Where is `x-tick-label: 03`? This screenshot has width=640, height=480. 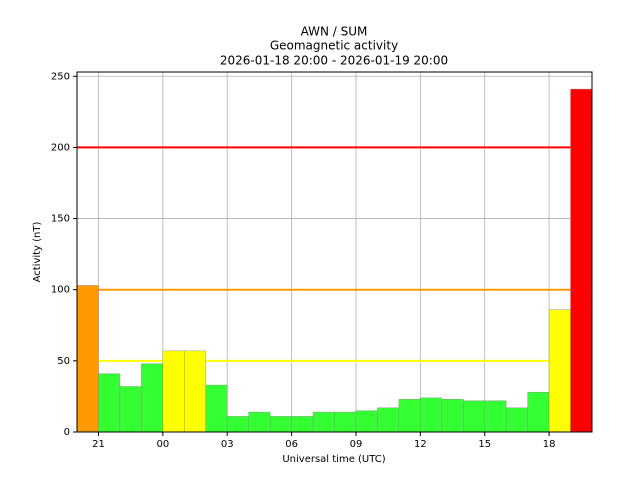
x-tick-label: 03 is located at coordinates (227, 444).